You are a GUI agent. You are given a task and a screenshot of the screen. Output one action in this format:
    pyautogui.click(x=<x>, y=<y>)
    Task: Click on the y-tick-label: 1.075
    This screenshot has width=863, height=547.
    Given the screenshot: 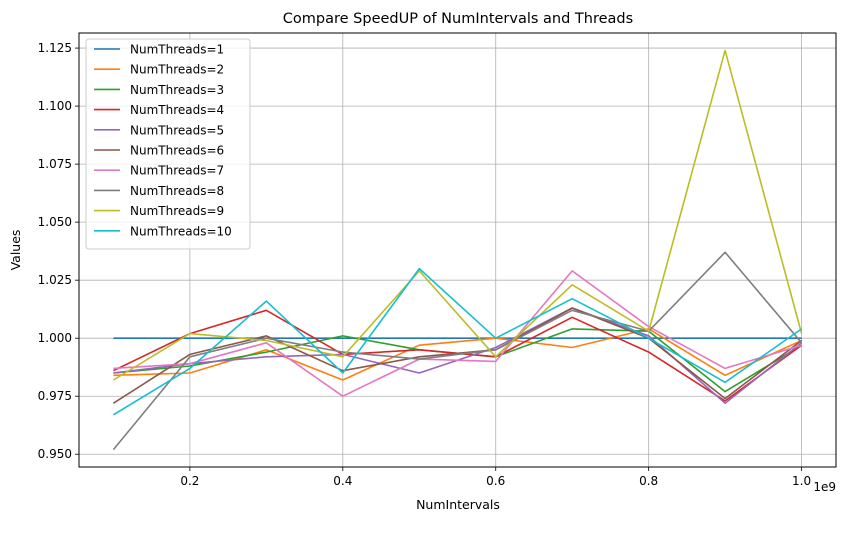 What is the action you would take?
    pyautogui.click(x=55, y=164)
    